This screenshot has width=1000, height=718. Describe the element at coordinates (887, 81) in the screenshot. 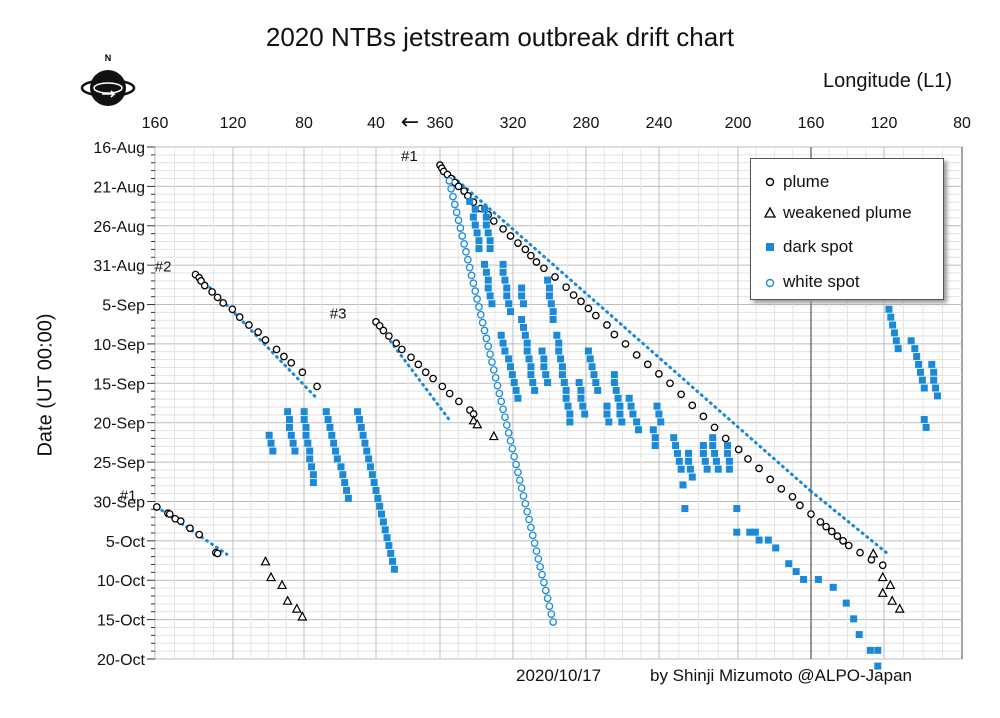

I see `top-axis-title: Longitude (L1)` at that location.